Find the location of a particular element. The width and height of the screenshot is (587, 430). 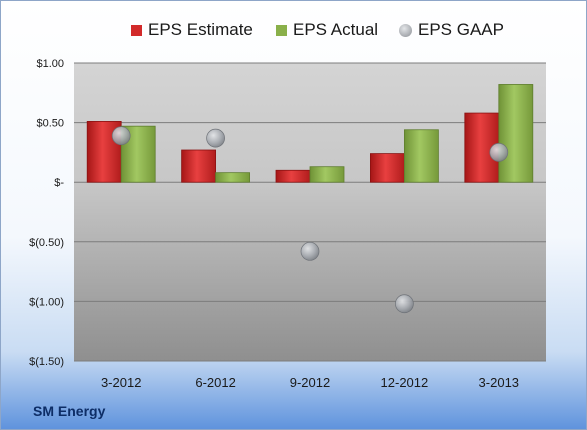

legend-swatch-gaap is located at coordinates (405, 30).